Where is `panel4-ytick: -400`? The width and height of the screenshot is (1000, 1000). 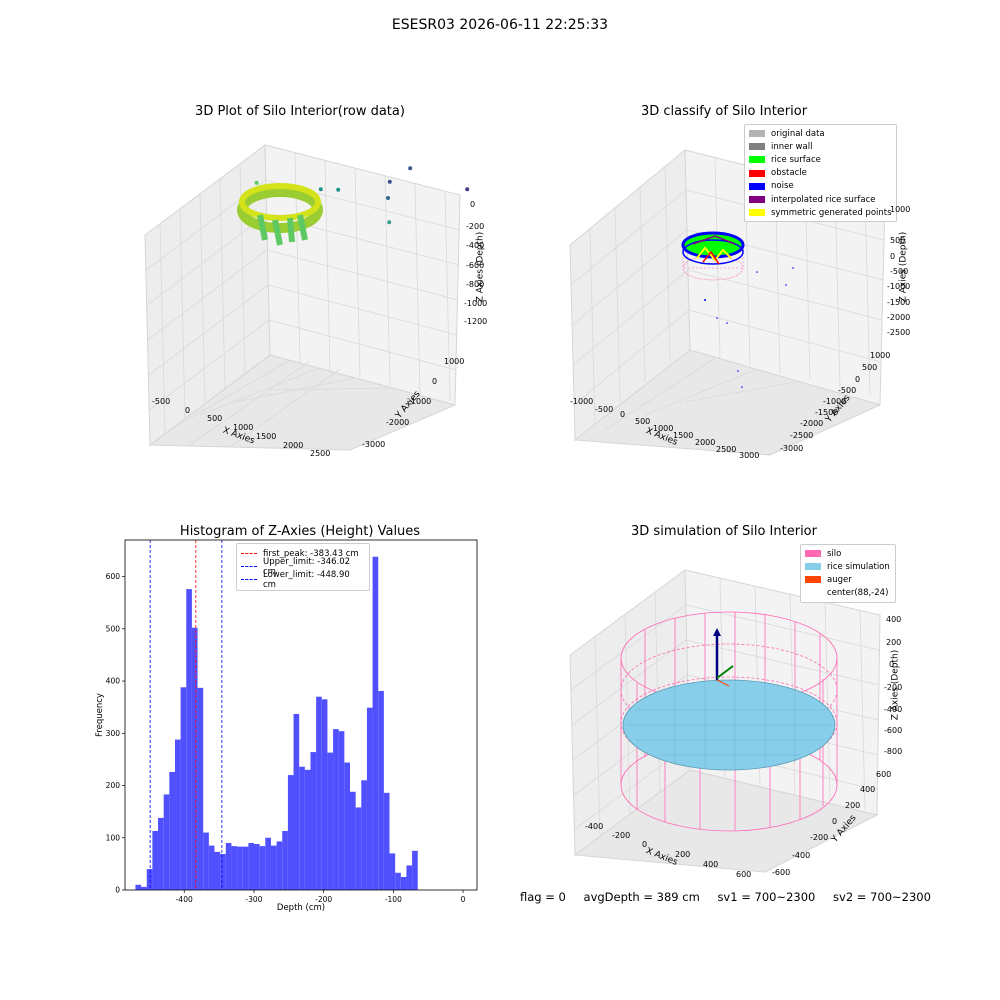 panel4-ytick: -400 is located at coordinates (801, 855).